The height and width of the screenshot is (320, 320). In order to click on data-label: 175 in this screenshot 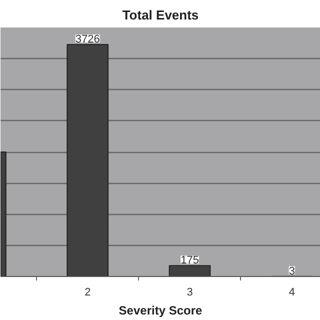, I will do `click(189, 260)`.